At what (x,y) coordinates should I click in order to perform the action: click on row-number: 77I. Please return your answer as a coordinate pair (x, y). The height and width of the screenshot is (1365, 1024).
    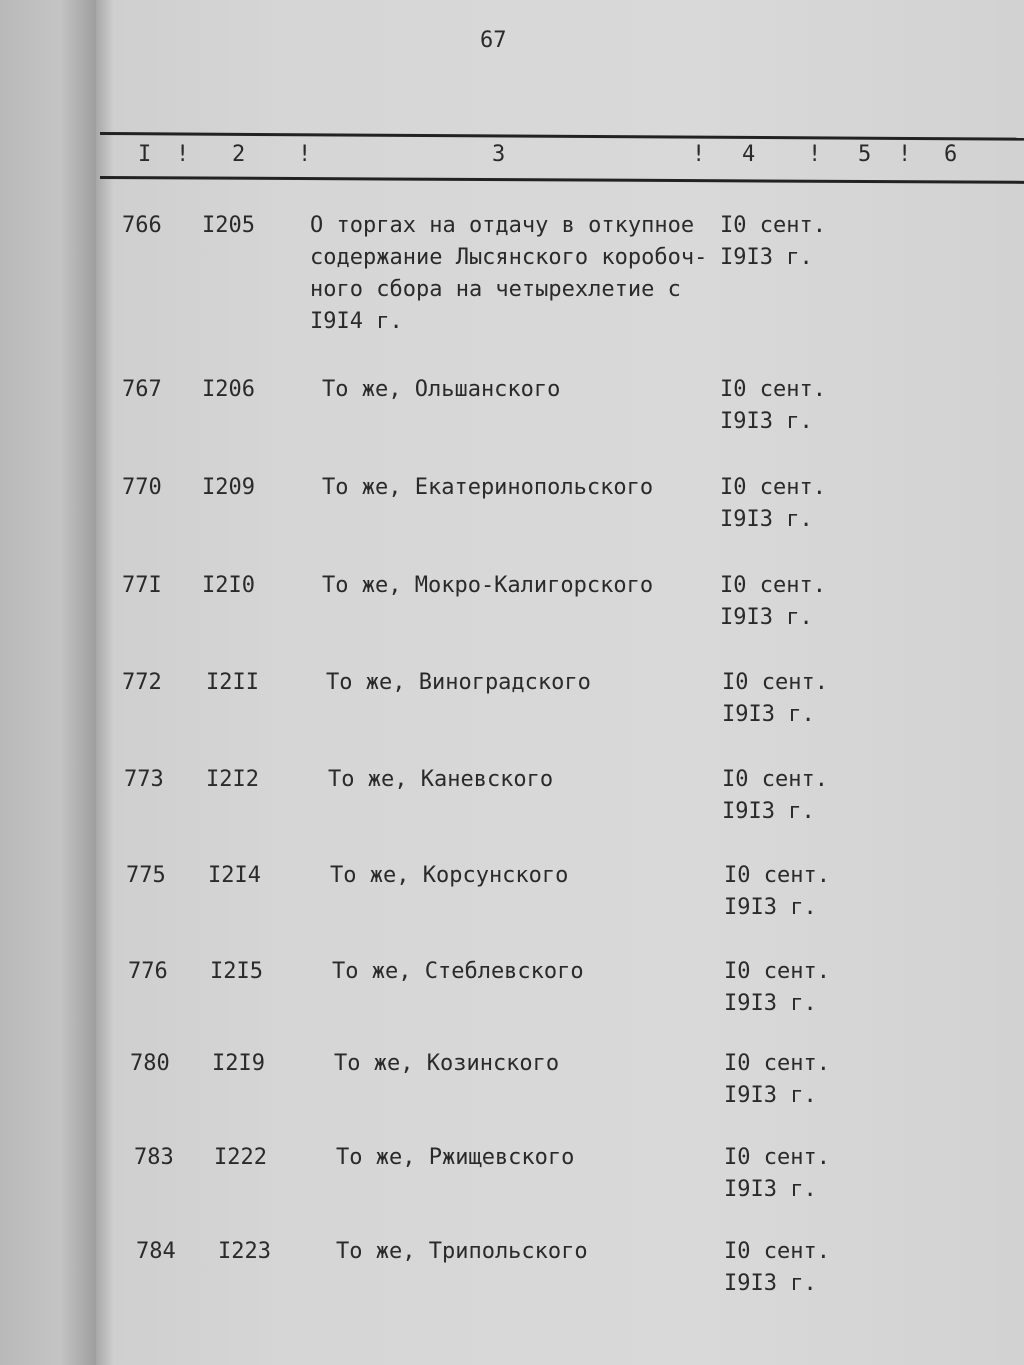
    Looking at the image, I should click on (142, 585).